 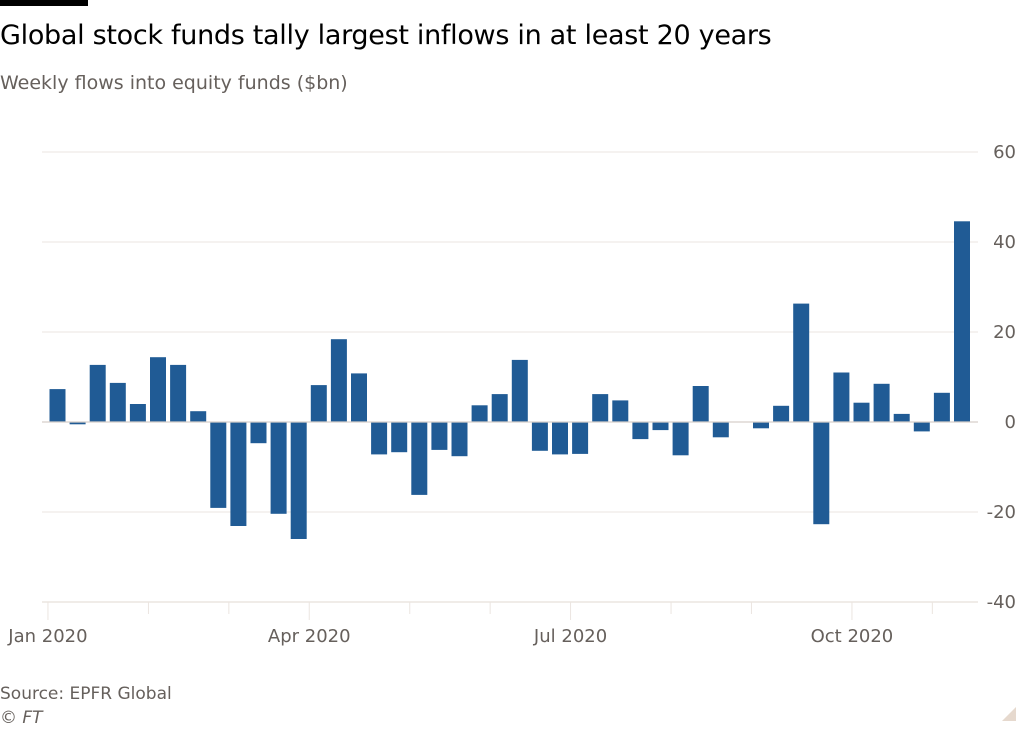 I want to click on y-tick-label: -40, so click(x=1001, y=602).